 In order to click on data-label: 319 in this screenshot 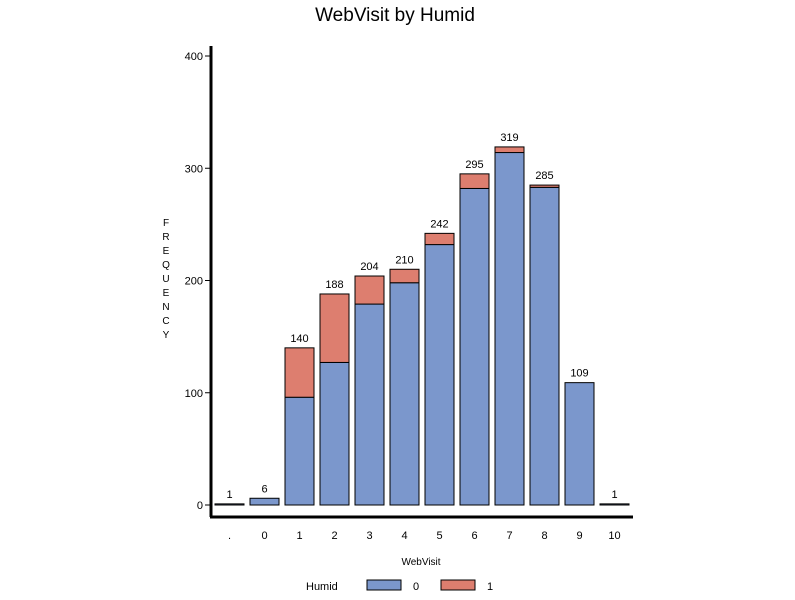, I will do `click(509, 138)`.